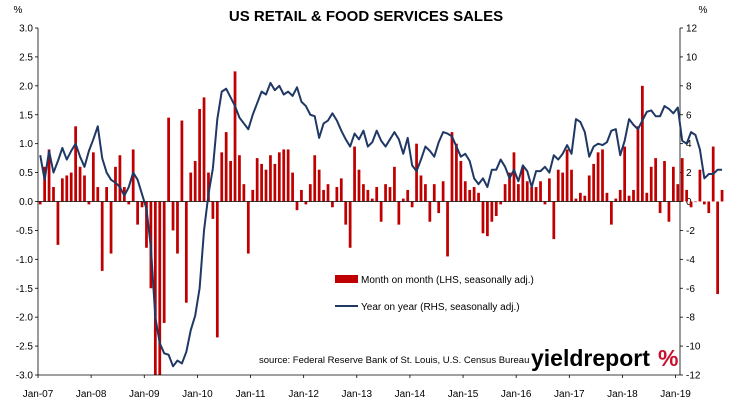  I want to click on x-tick-label: Jan-15, so click(463, 394).